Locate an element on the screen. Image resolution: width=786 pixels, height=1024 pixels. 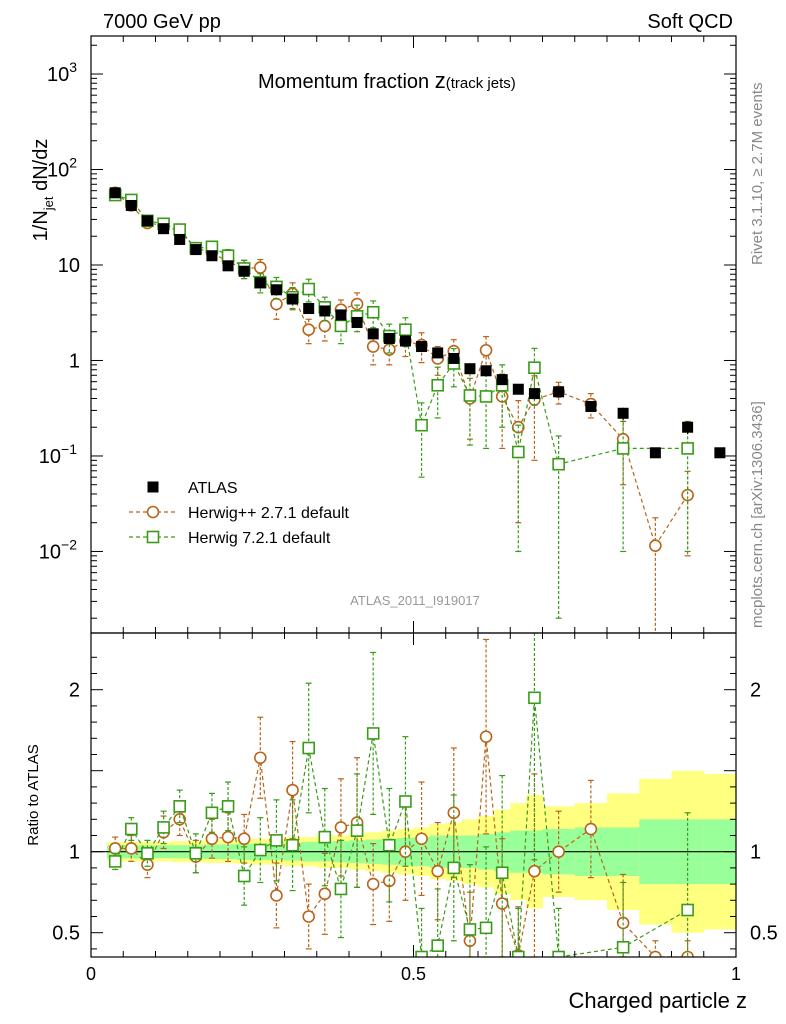
watermark: ATLAS_2011_I919017 is located at coordinates (415, 600).